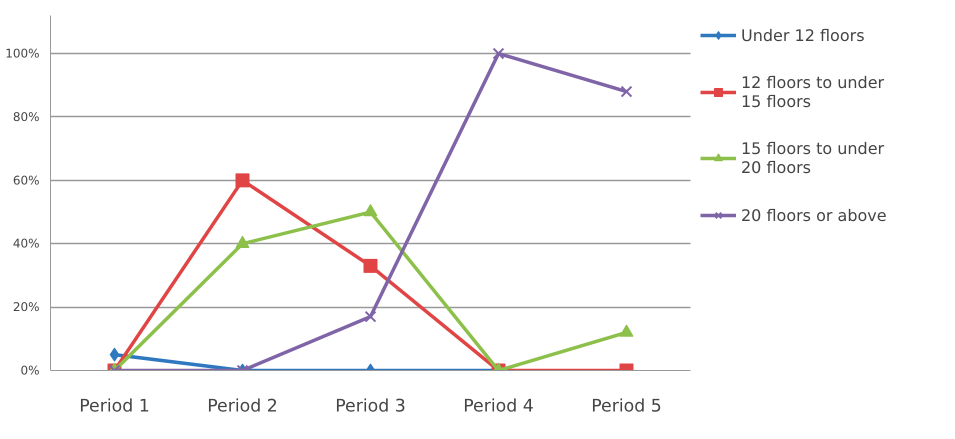 The width and height of the screenshot is (955, 439). Describe the element at coordinates (26, 243) in the screenshot. I see `y-tick-label: 40%` at that location.